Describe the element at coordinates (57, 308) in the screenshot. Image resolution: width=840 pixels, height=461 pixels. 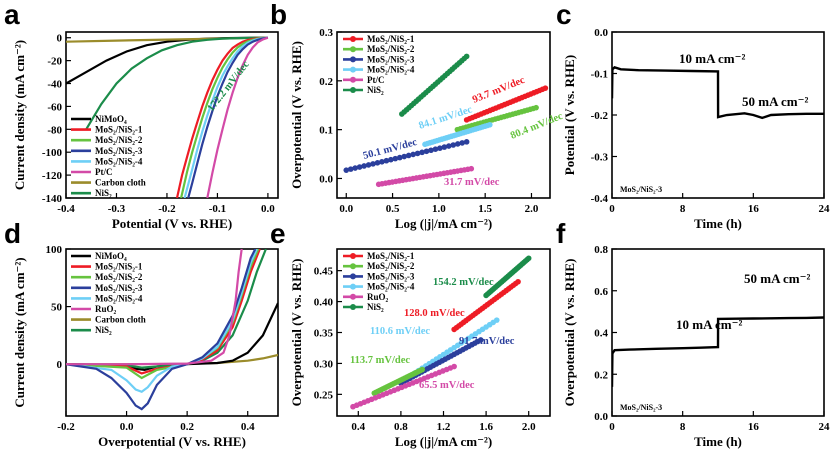
I see `y-tick-label: 50` at that location.